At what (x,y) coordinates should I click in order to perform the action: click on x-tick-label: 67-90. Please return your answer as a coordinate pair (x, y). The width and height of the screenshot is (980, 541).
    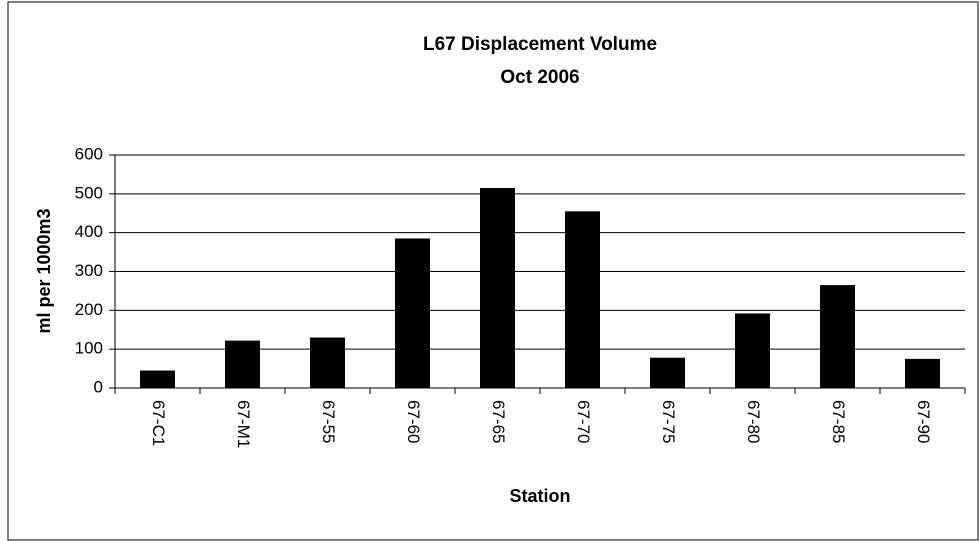
    Looking at the image, I should click on (923, 421).